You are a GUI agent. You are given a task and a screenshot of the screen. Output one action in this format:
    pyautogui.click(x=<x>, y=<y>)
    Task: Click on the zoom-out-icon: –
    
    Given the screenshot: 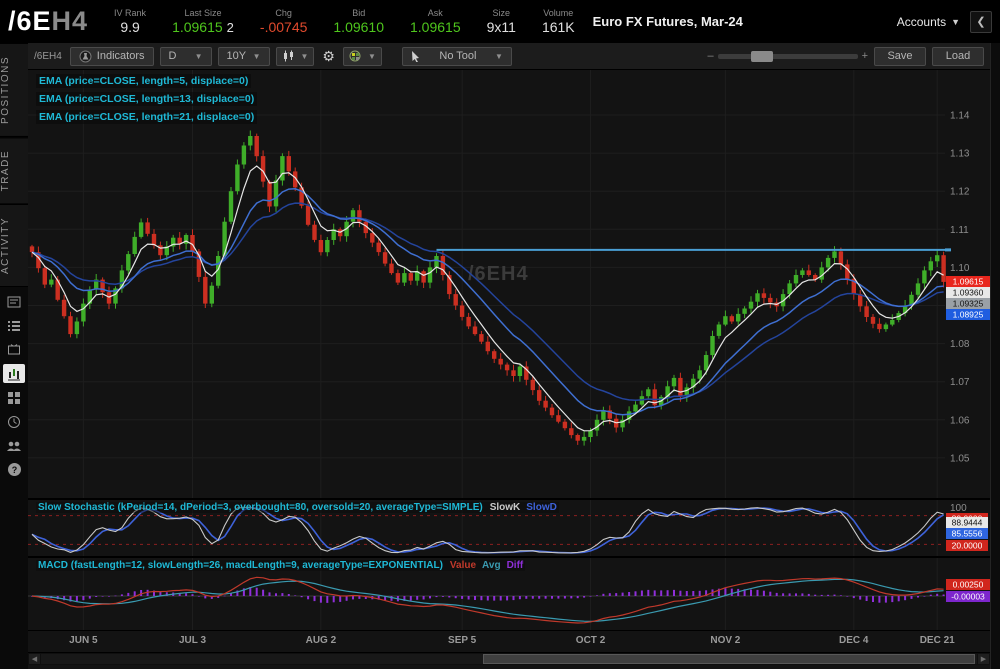 What is the action you would take?
    pyautogui.click(x=710, y=56)
    